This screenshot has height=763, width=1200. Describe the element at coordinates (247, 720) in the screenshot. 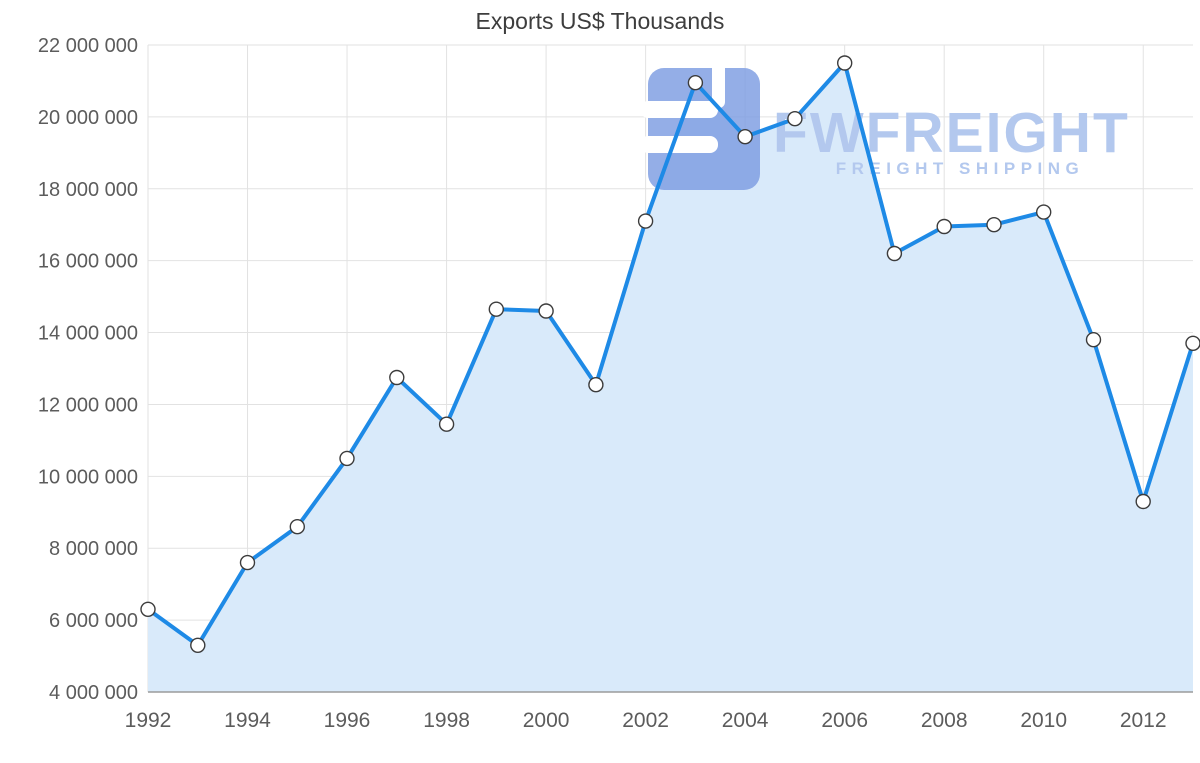

I see `x-axis-tick-label: 1994` at that location.